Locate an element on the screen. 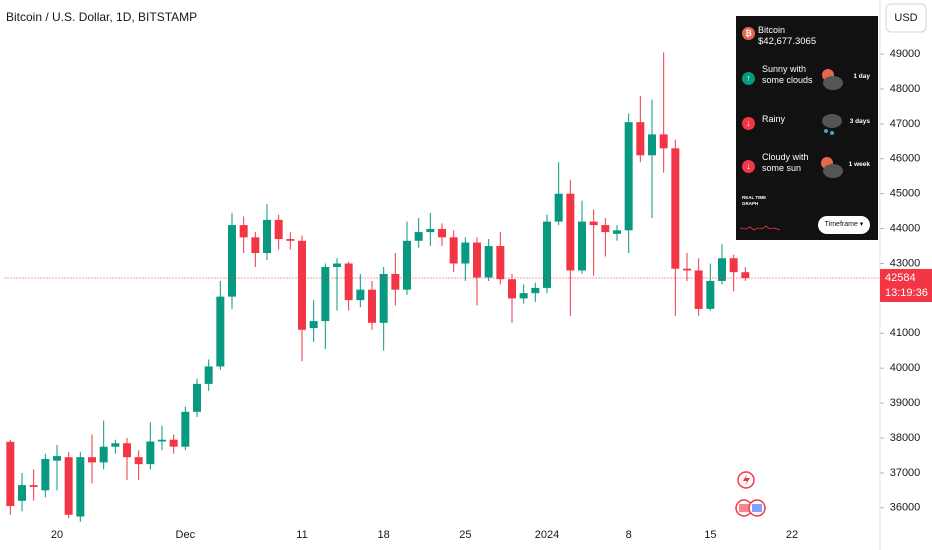 This screenshot has width=932, height=550. chart-title: Bitcoin / U.S. Dollar, 1D, BITSTAMP is located at coordinates (101, 17).